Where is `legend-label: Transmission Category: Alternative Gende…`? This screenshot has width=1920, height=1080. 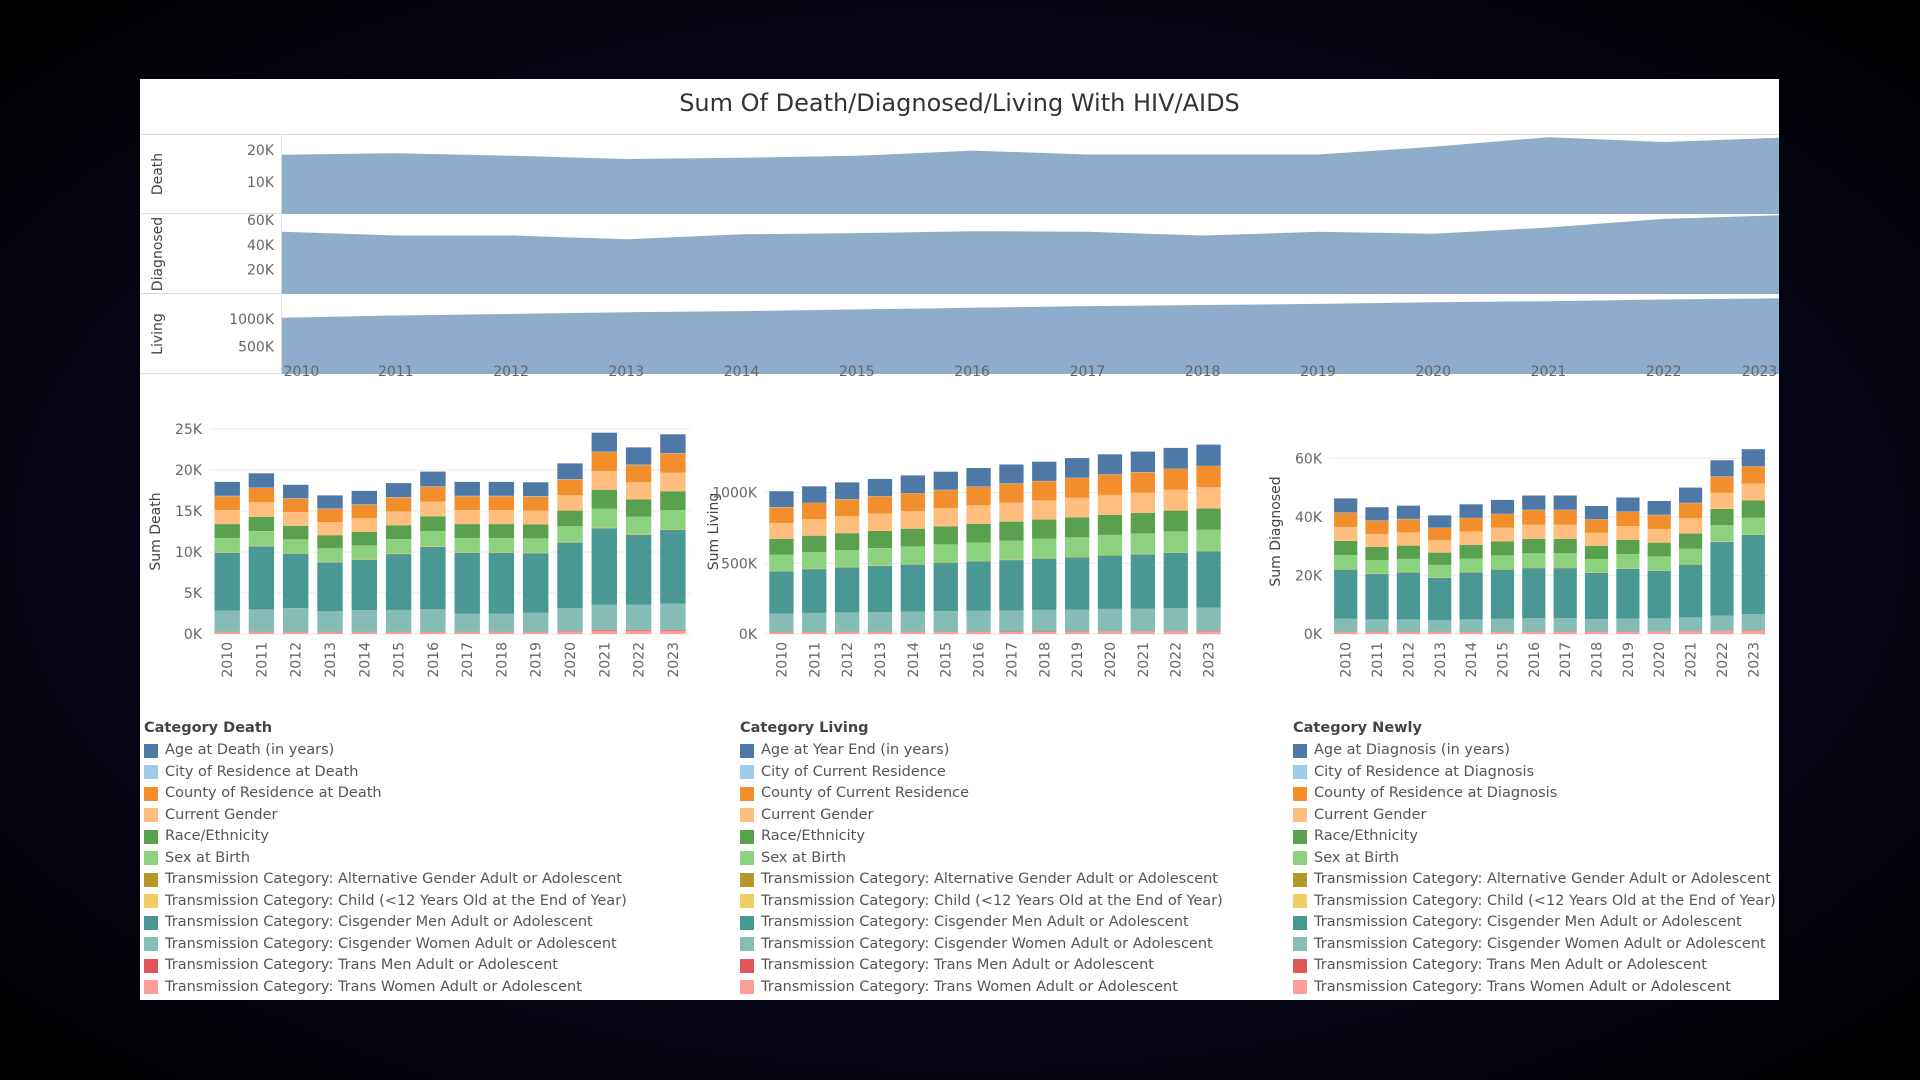 legend-label: Transmission Category: Alternative Gende… is located at coordinates (989, 879).